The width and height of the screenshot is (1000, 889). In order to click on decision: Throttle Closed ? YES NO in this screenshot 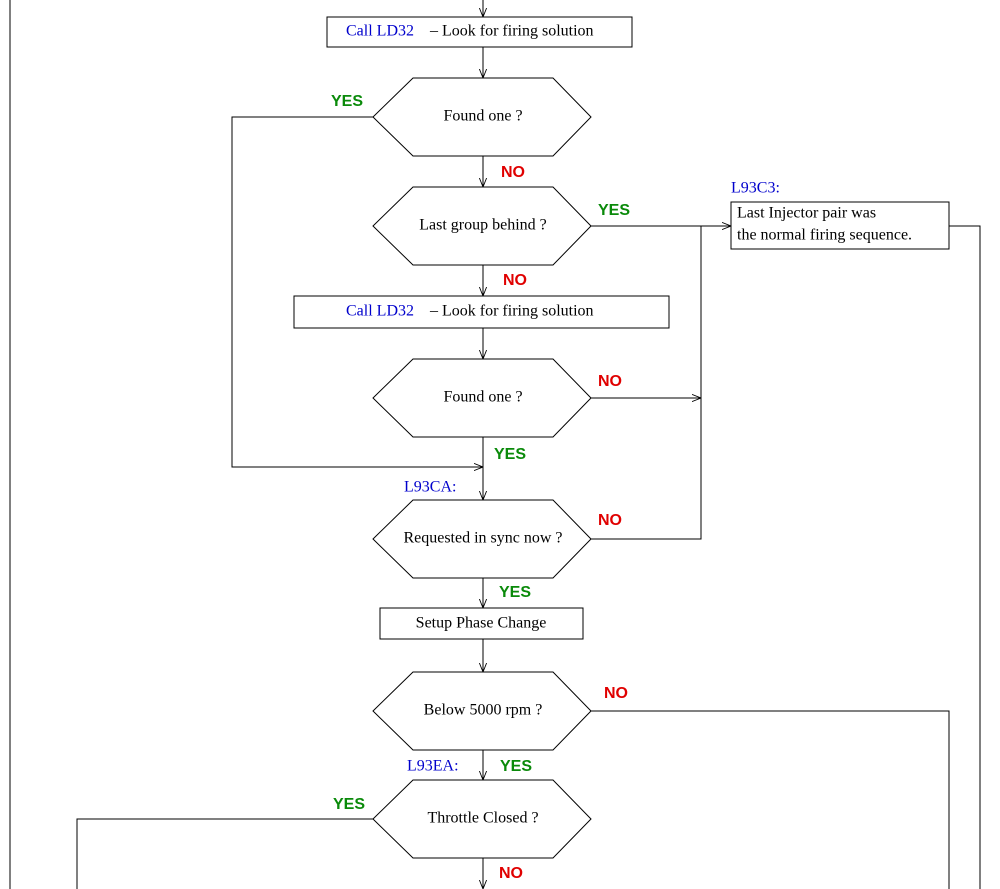, I will do `click(462, 830)`.